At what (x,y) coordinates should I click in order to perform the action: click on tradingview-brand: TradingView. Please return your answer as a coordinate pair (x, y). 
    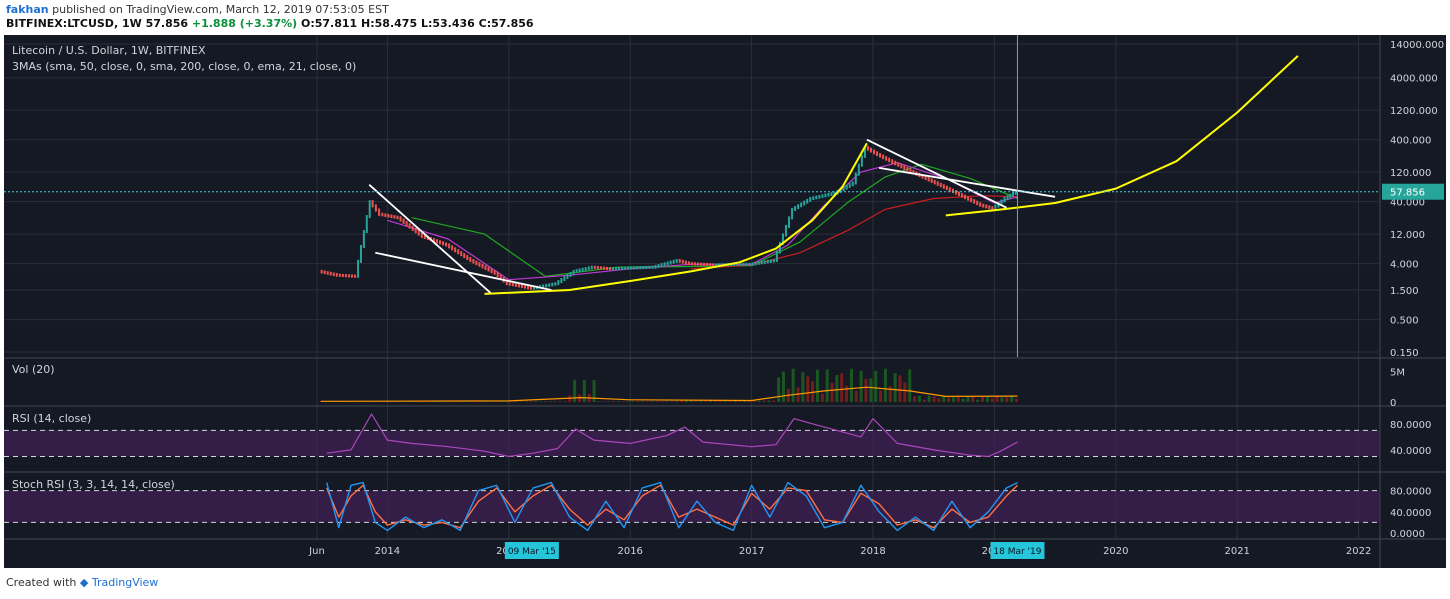
    Looking at the image, I should click on (125, 582).